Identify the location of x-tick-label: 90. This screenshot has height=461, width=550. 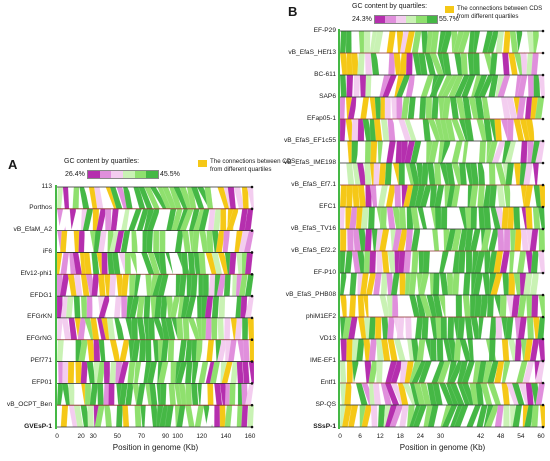
(165, 436).